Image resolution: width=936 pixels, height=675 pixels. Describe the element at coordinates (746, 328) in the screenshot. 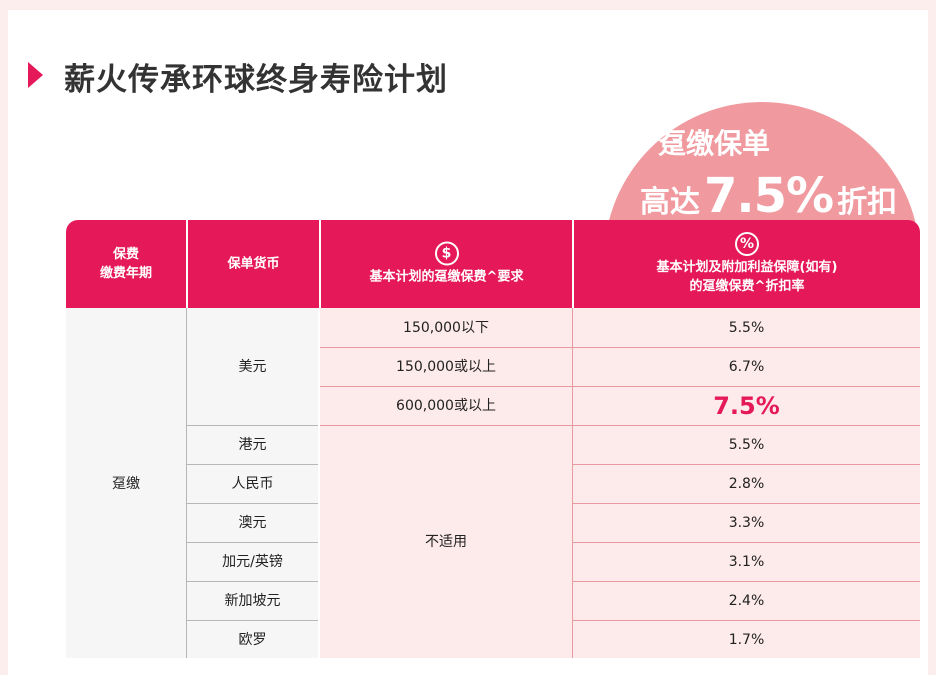

I see `usd-tier-1-rate: 5.5%` at that location.